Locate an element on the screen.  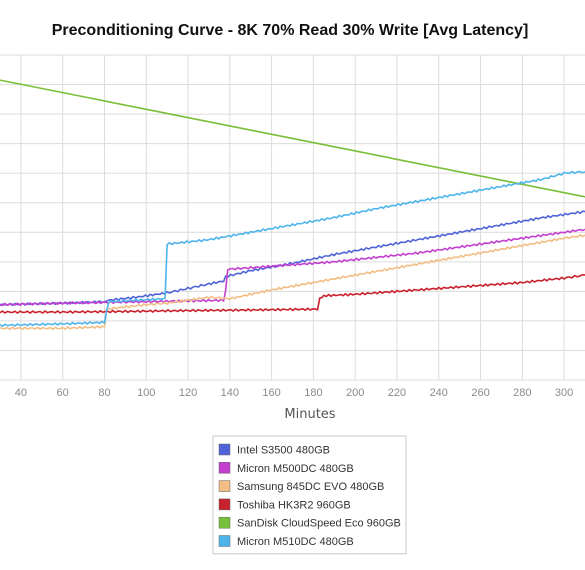
x-tick-label: 260 is located at coordinates (480, 393).